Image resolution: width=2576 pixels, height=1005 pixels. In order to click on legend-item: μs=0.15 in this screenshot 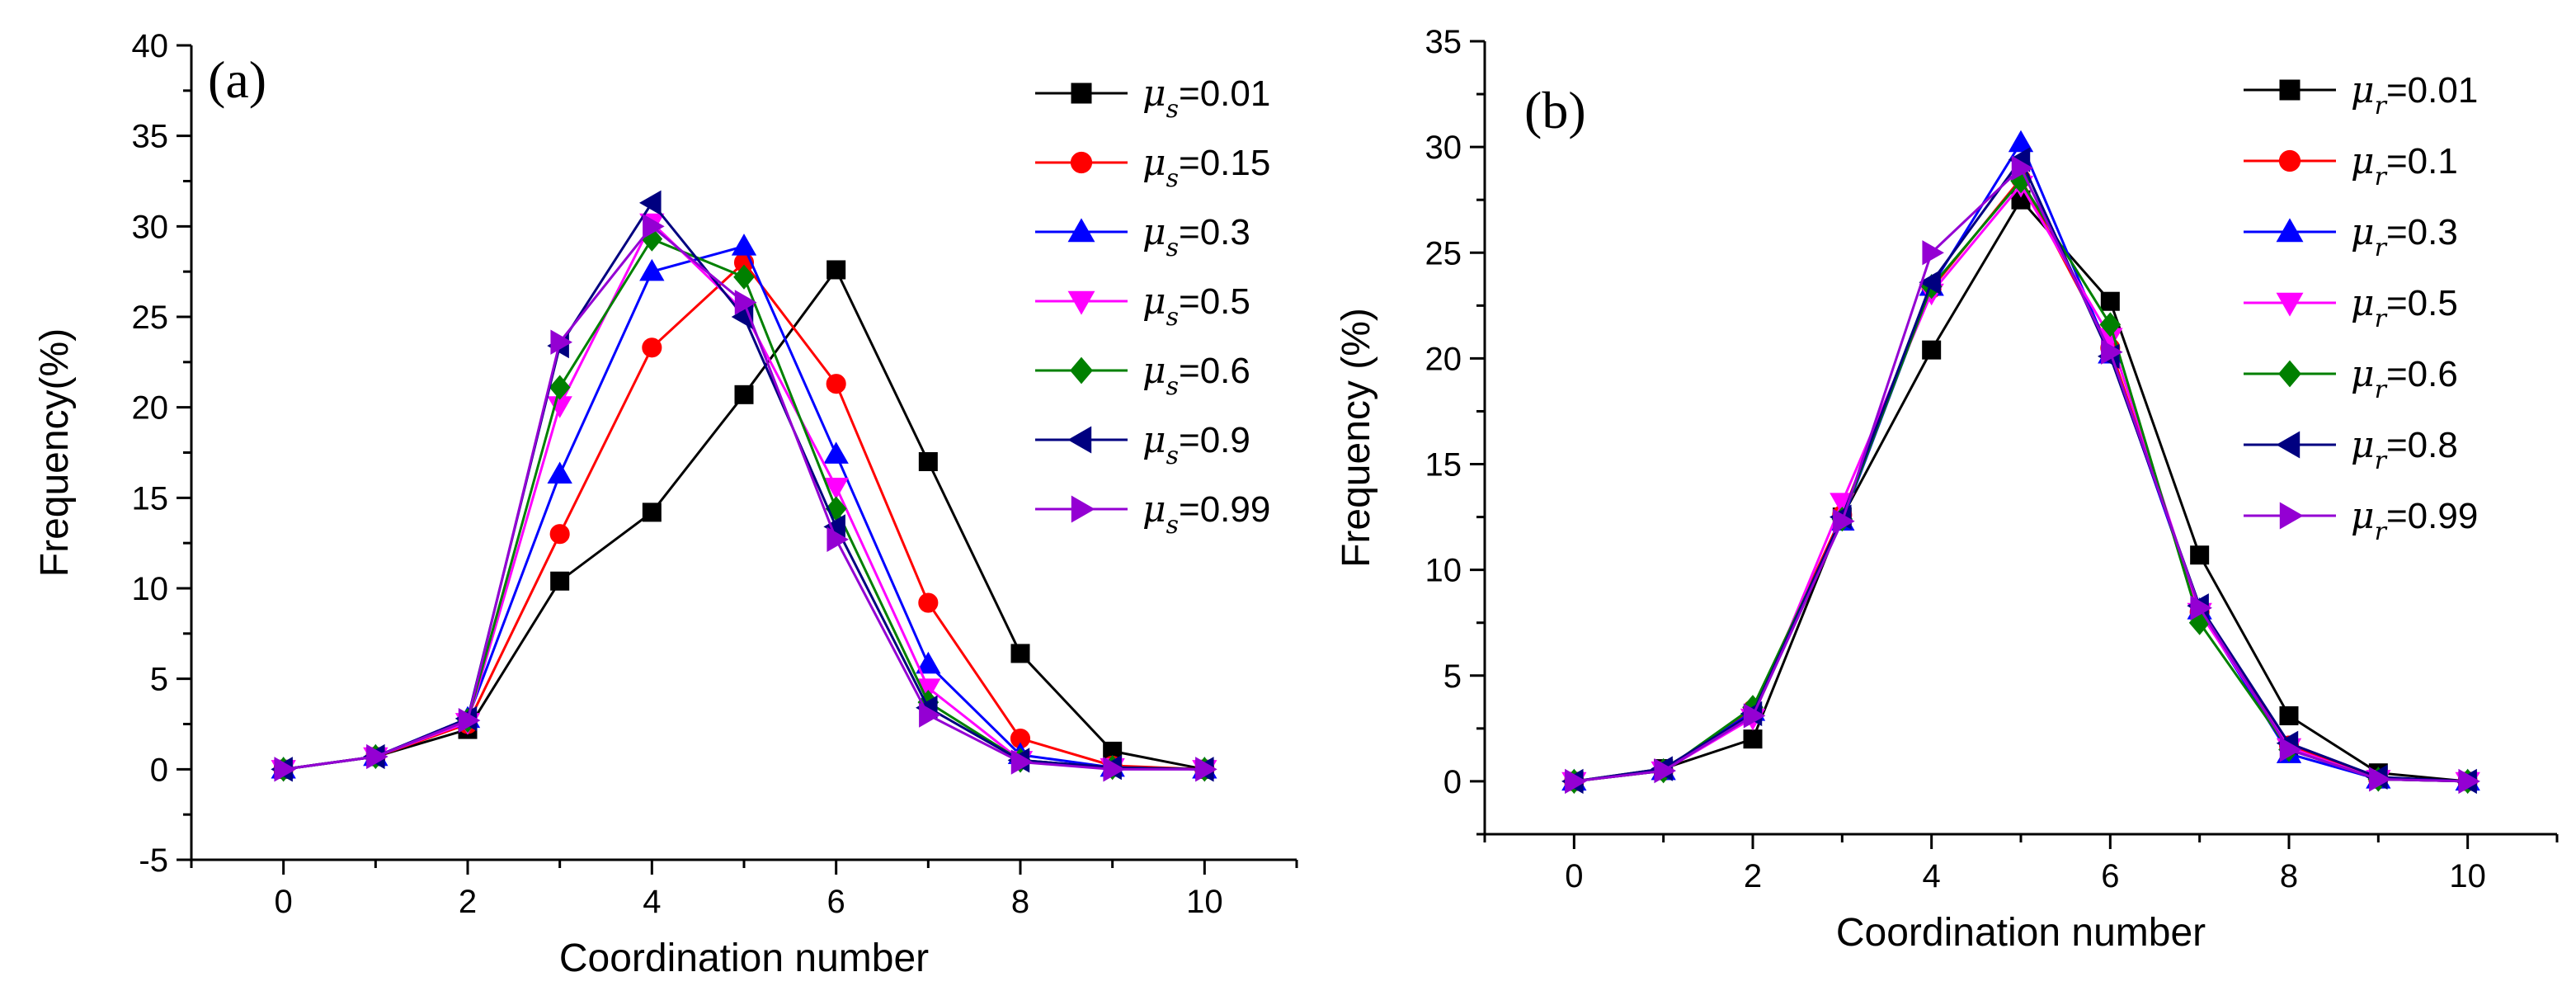, I will do `click(1152, 167)`.